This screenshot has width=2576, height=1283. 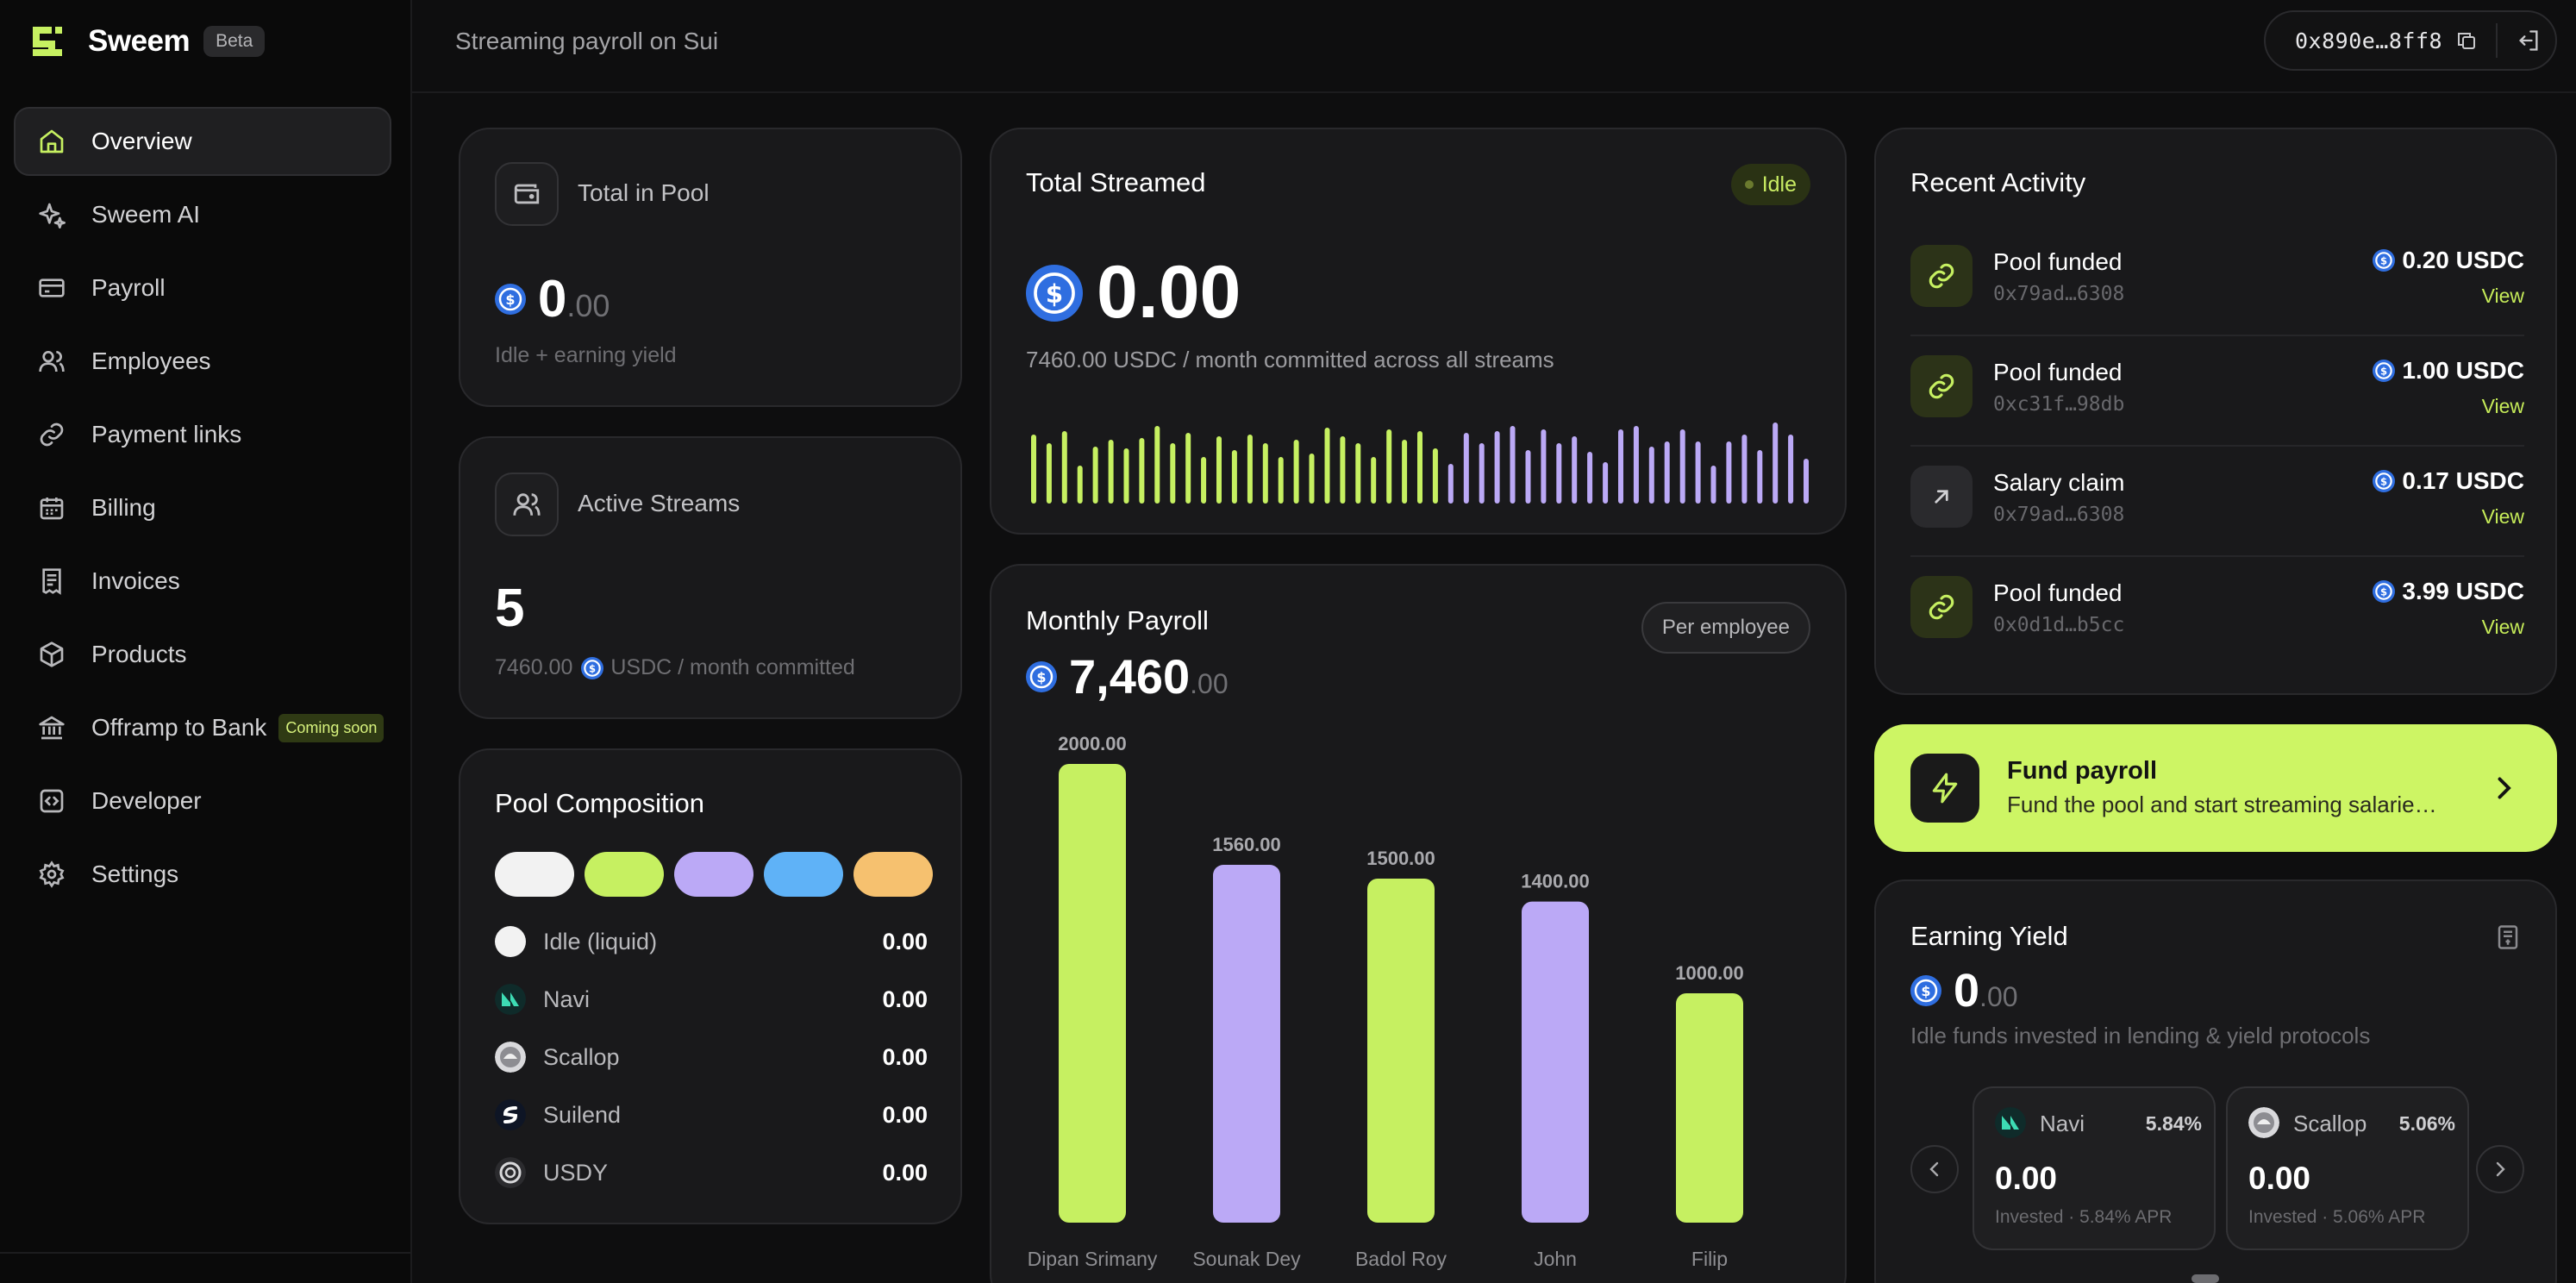 What do you see at coordinates (206, 1253) in the screenshot?
I see `sidebar-divider` at bounding box center [206, 1253].